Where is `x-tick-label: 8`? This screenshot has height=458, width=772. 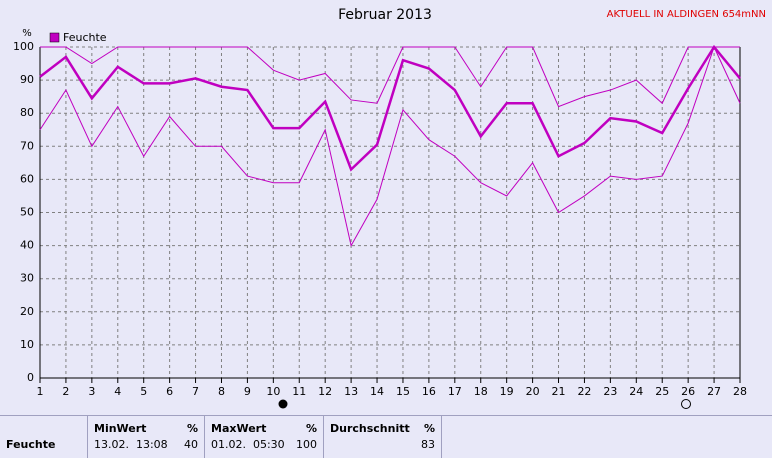 x-tick-label: 8 is located at coordinates (221, 391).